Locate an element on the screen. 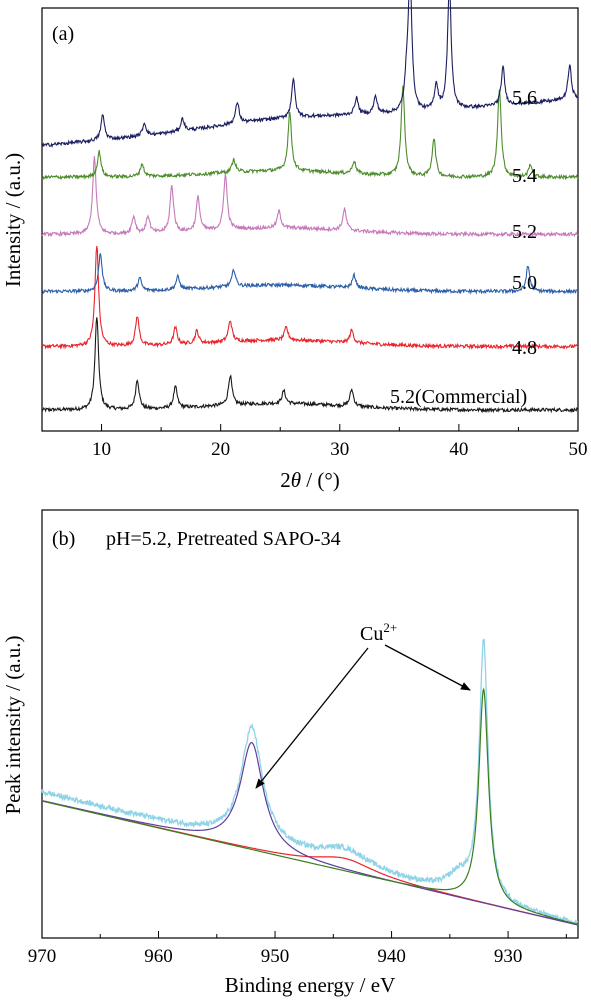 The height and width of the screenshot is (1000, 591). panel-b-x-axis-title: Binding energy / eV is located at coordinates (310, 985).